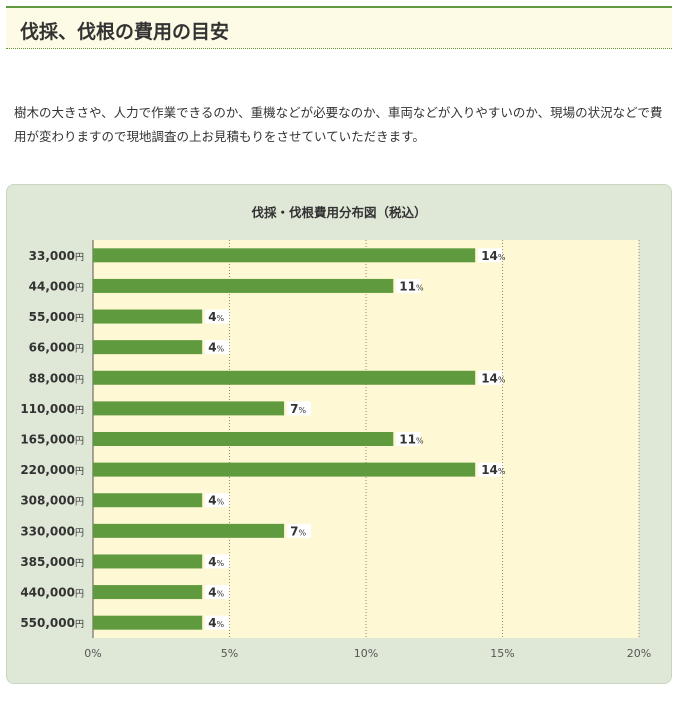 The width and height of the screenshot is (698, 713). What do you see at coordinates (52, 531) in the screenshot?
I see `category-label: 330,000円` at bounding box center [52, 531].